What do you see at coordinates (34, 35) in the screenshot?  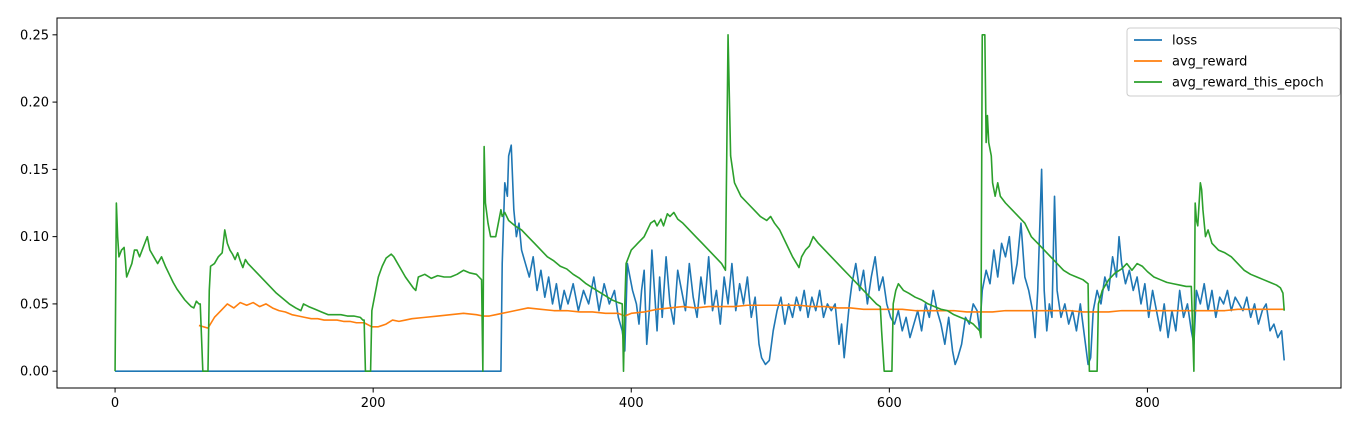 I see `y-tick-label: 0.25` at bounding box center [34, 35].